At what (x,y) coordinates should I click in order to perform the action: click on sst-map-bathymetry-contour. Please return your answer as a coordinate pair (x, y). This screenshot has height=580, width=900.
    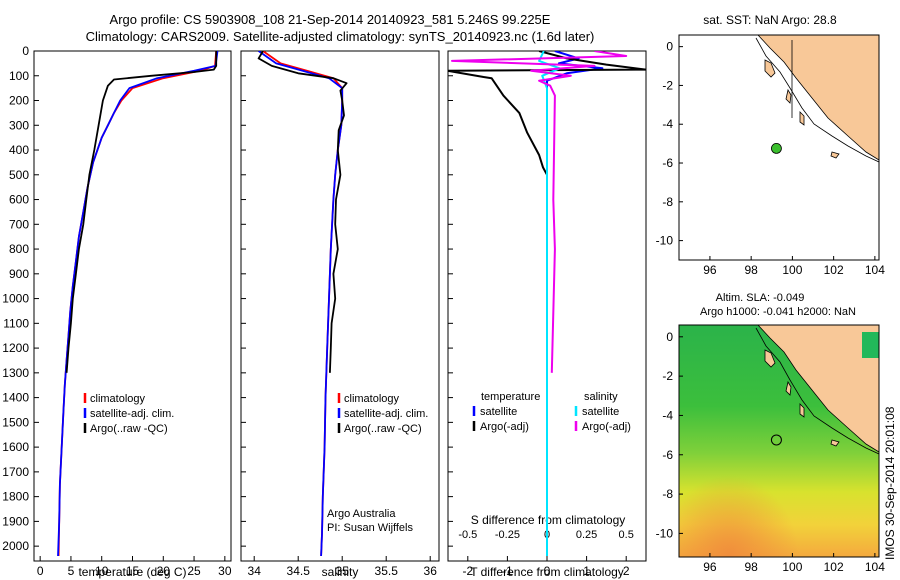
    Looking at the image, I should click on (817, 100).